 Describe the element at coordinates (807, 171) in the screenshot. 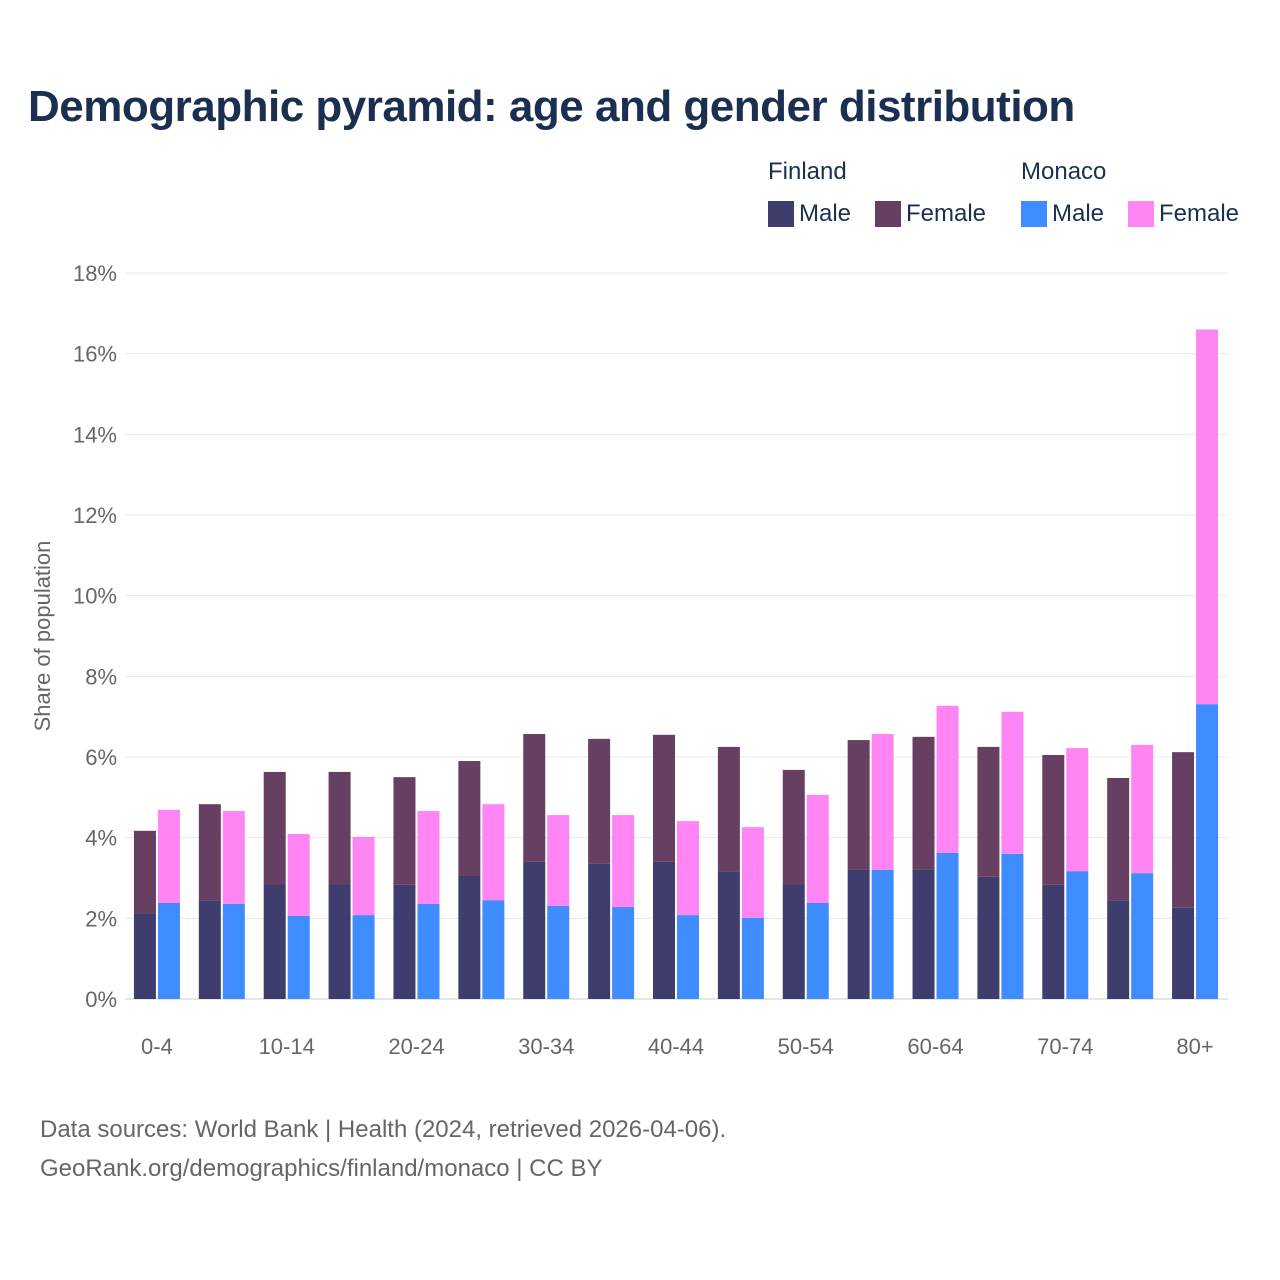

I see `legend-country-finland: Finland` at that location.